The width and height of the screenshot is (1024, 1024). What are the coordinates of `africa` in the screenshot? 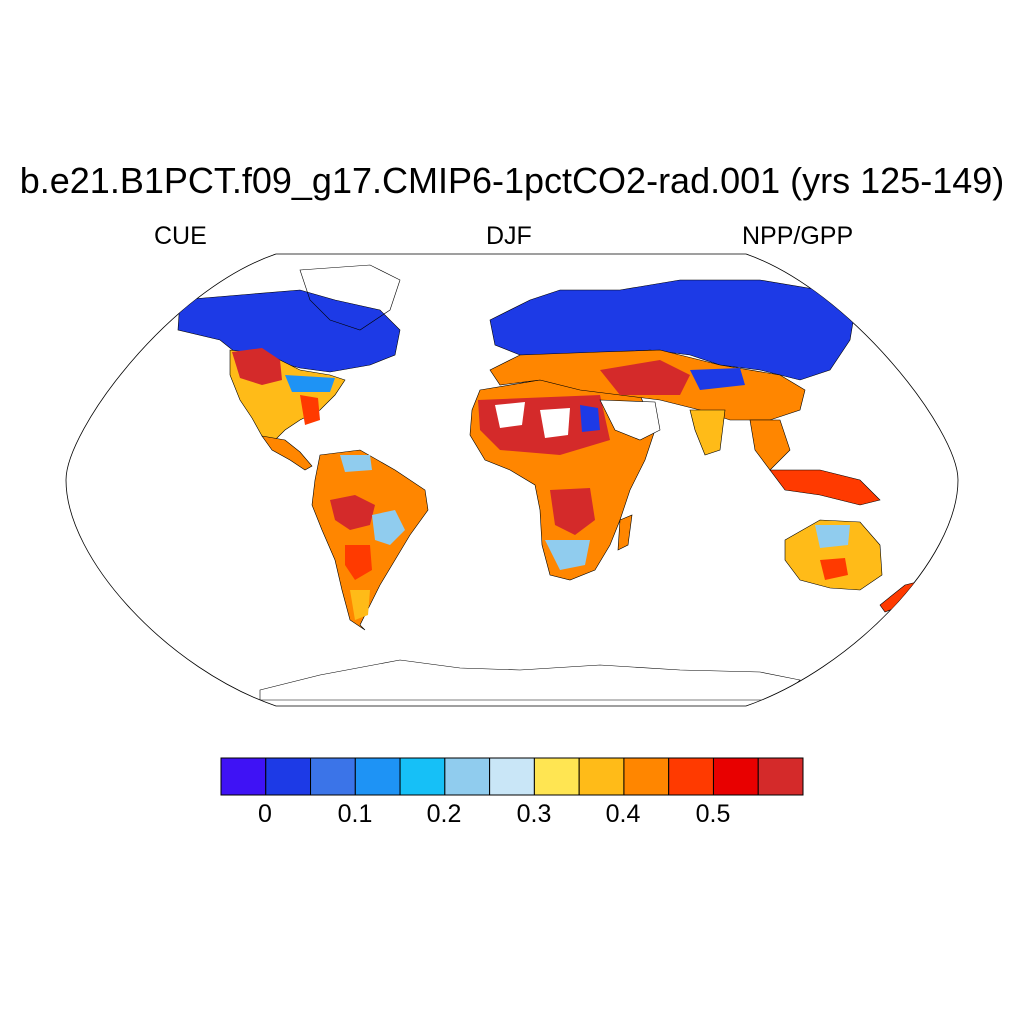 It's located at (562, 480).